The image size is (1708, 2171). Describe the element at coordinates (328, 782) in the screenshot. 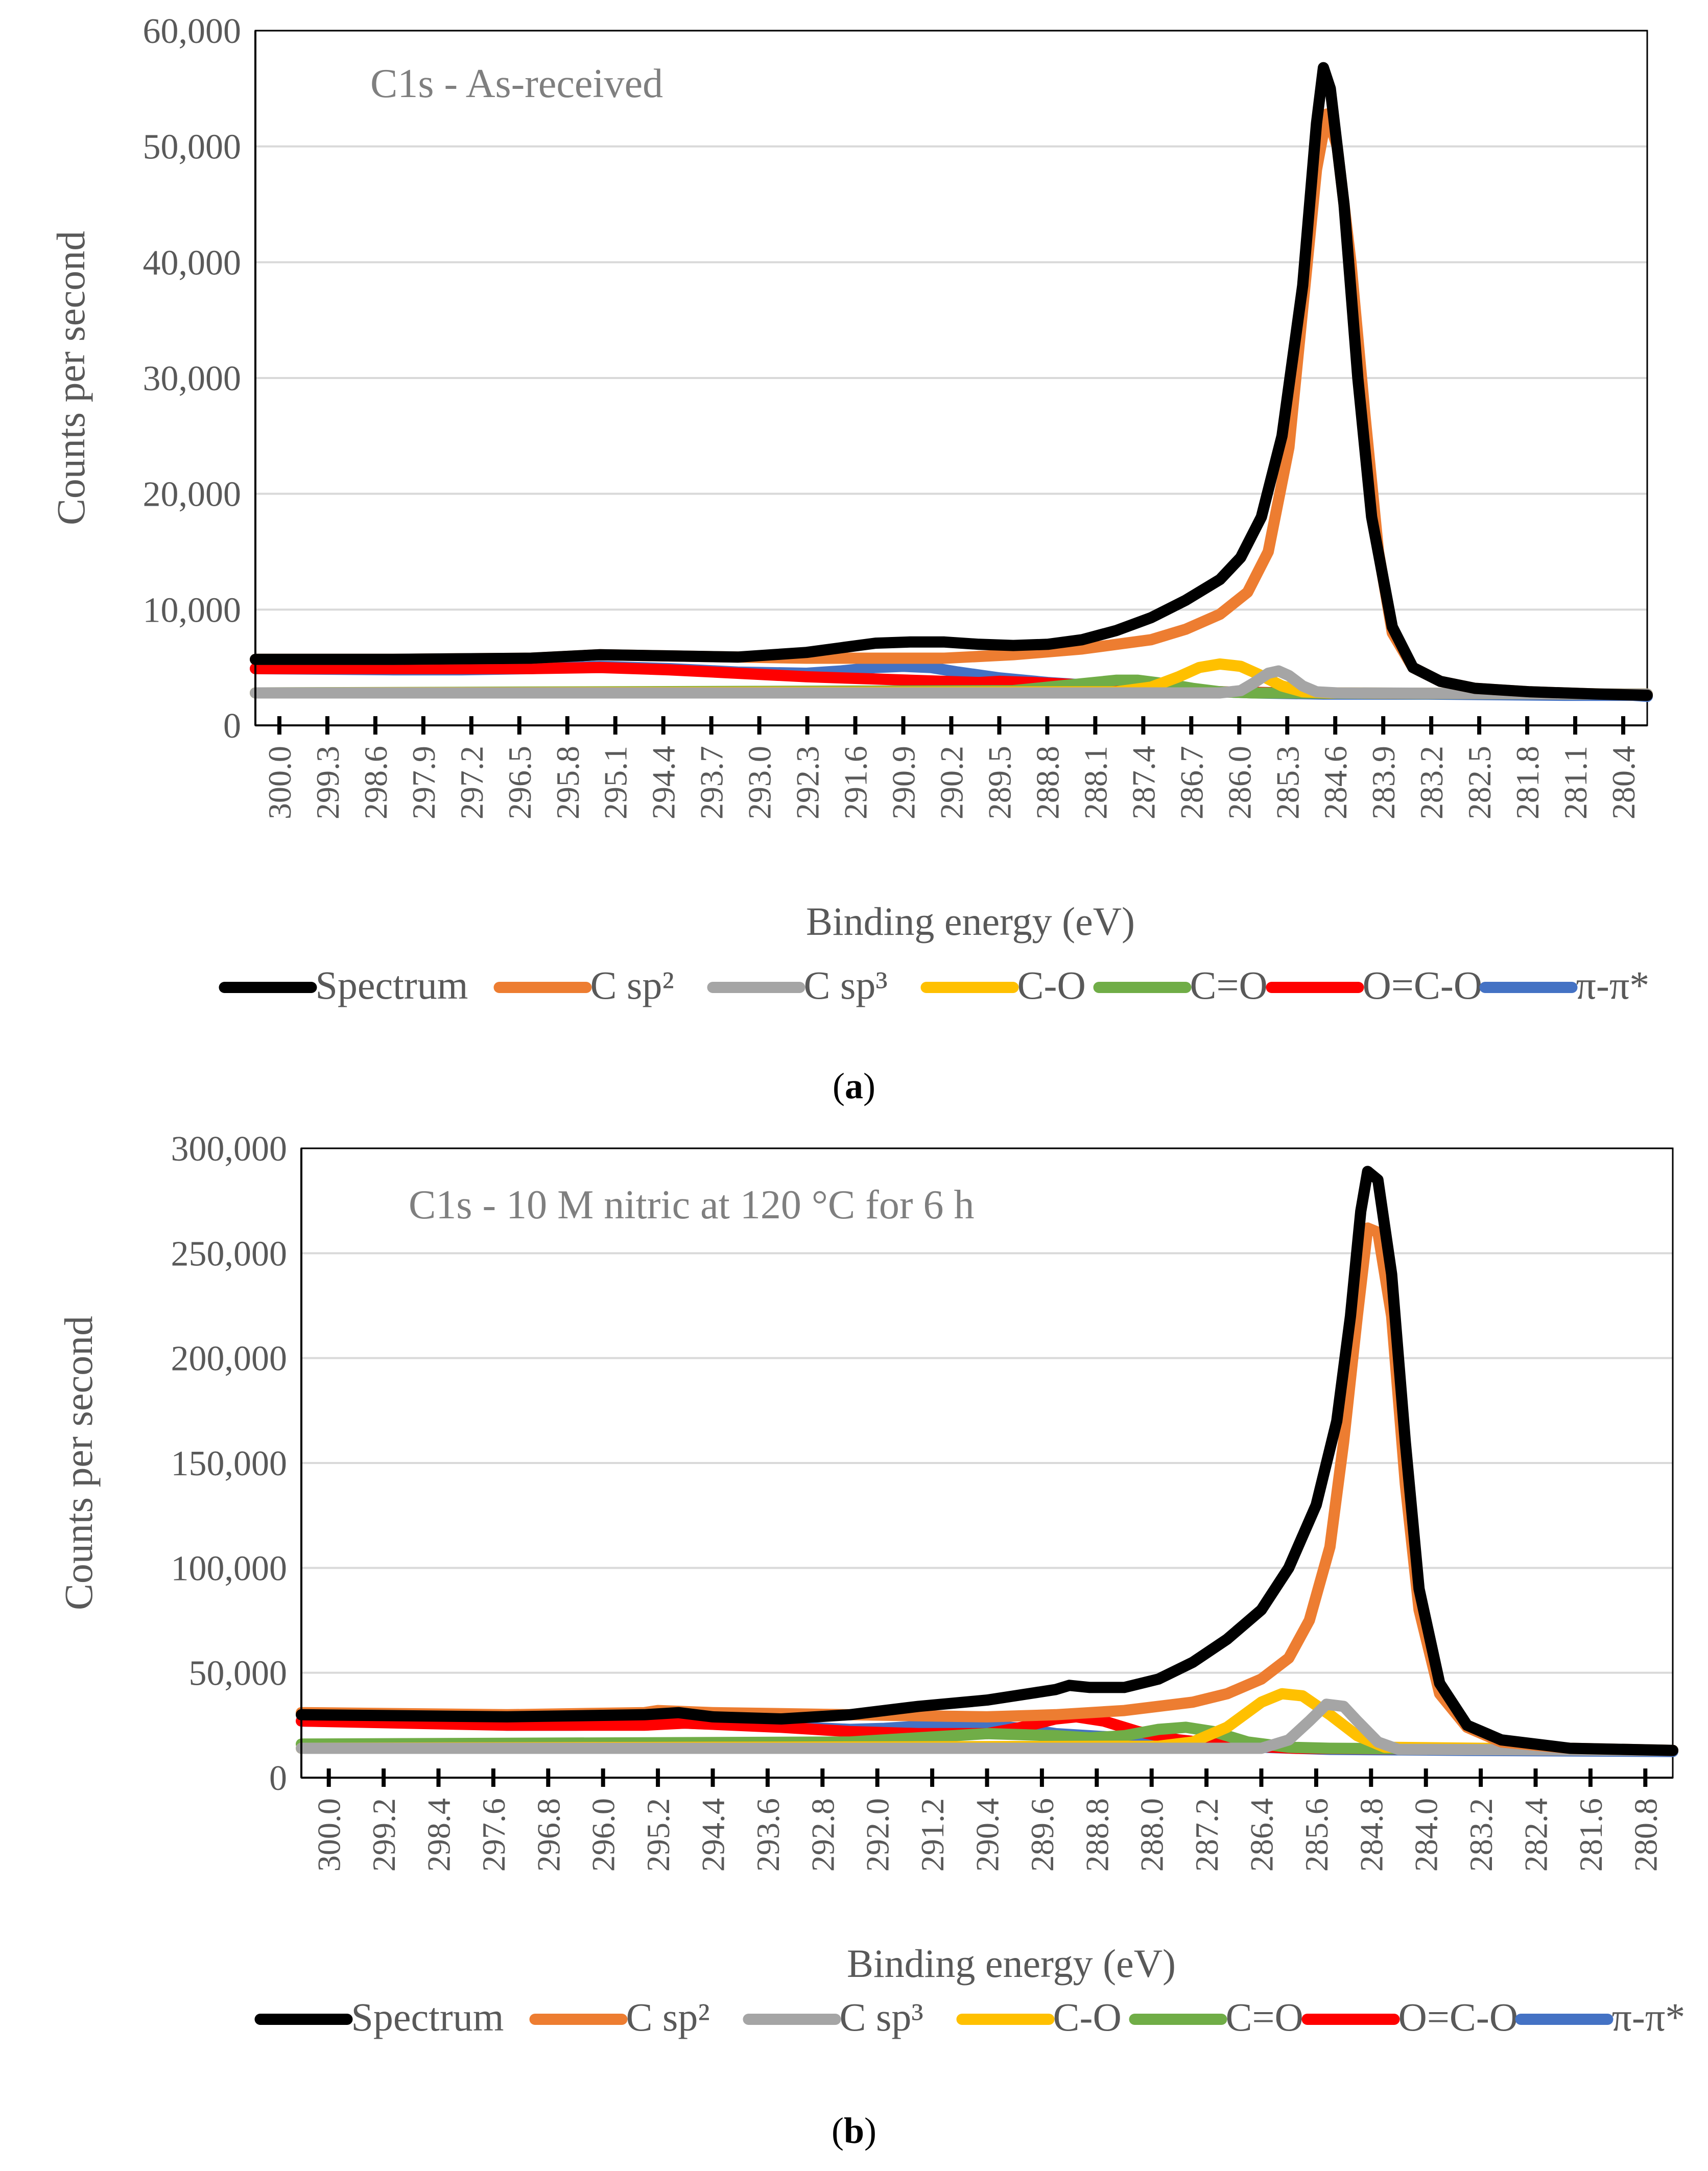

I see `x-tick-label: 299.3` at that location.